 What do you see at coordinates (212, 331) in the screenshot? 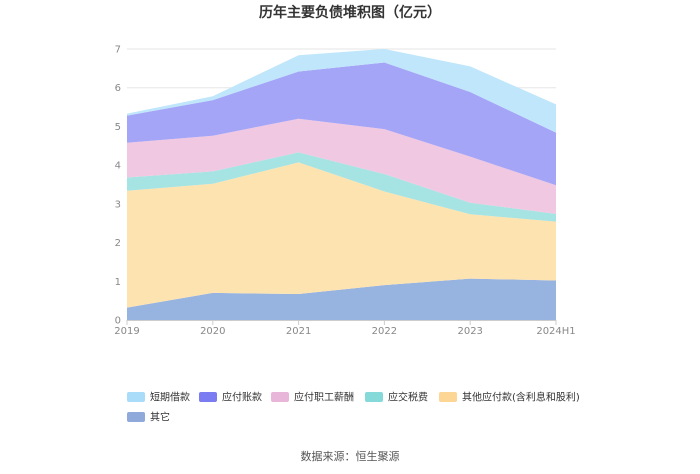
I see `x-tick-label: 2020` at bounding box center [212, 331].